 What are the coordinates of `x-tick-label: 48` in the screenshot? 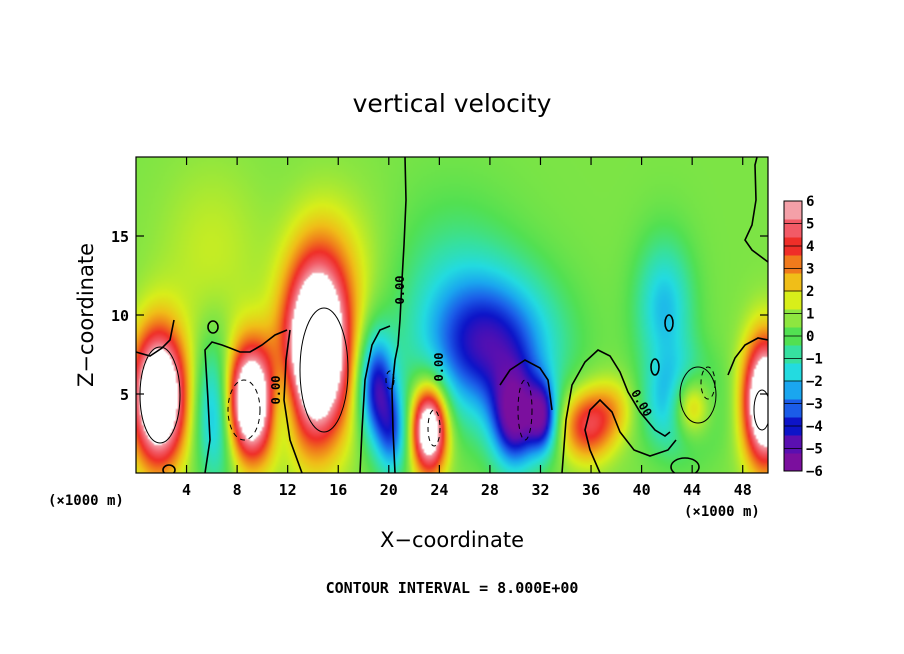 It's located at (743, 490).